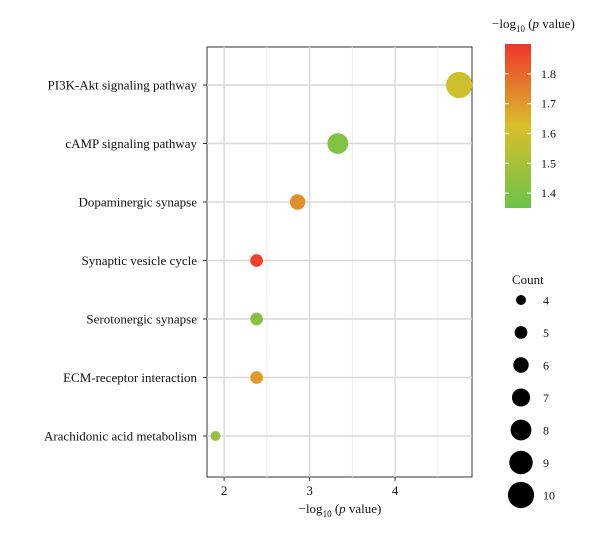 The width and height of the screenshot is (600, 539). I want to click on color-bar, so click(518, 126).